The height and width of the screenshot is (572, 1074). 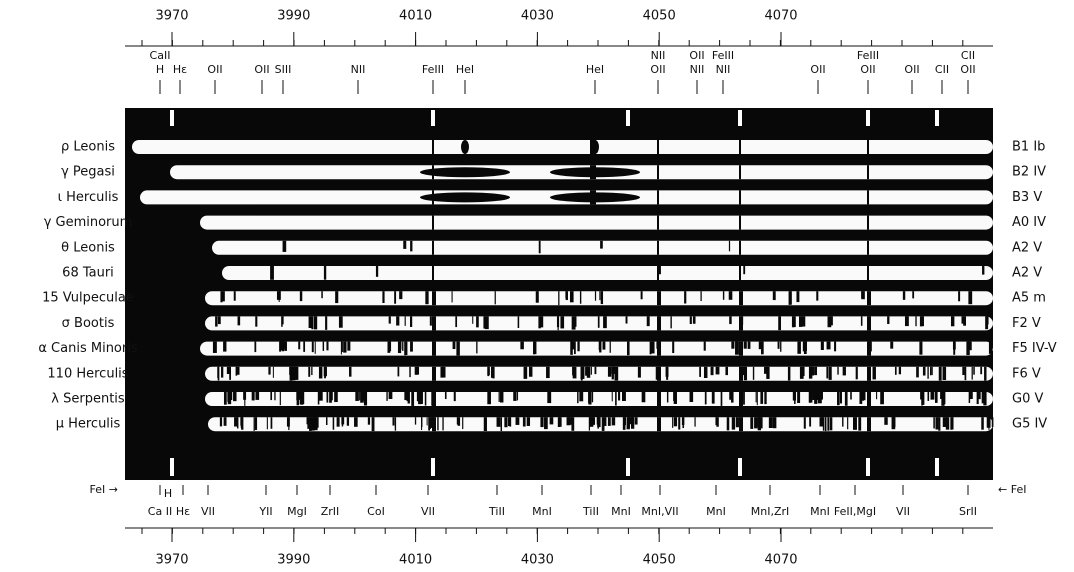 I want to click on star-name: θ Leonis, so click(x=88, y=247).